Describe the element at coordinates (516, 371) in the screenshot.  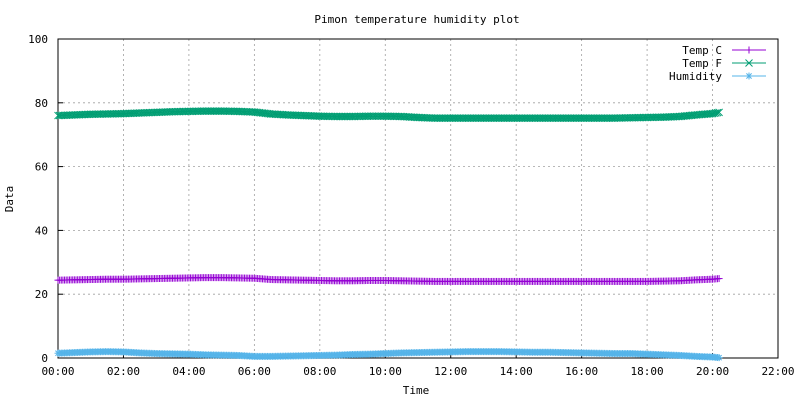
I see `x-tick-label: 14:00` at that location.